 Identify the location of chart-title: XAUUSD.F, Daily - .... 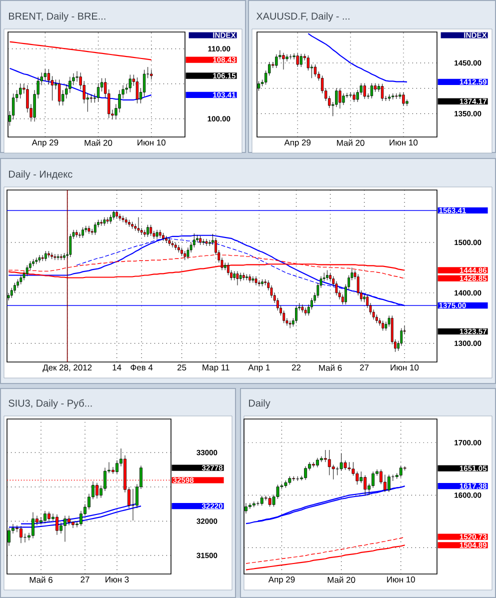
(303, 17).